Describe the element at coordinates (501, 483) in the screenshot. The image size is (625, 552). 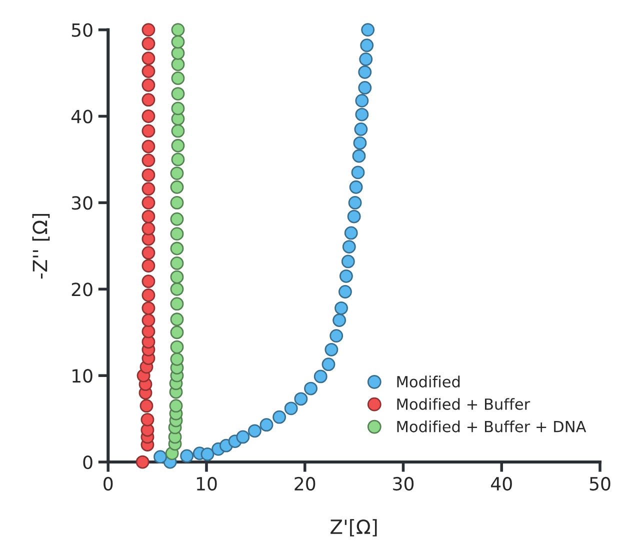
I see `x-tick-label: 40` at that location.